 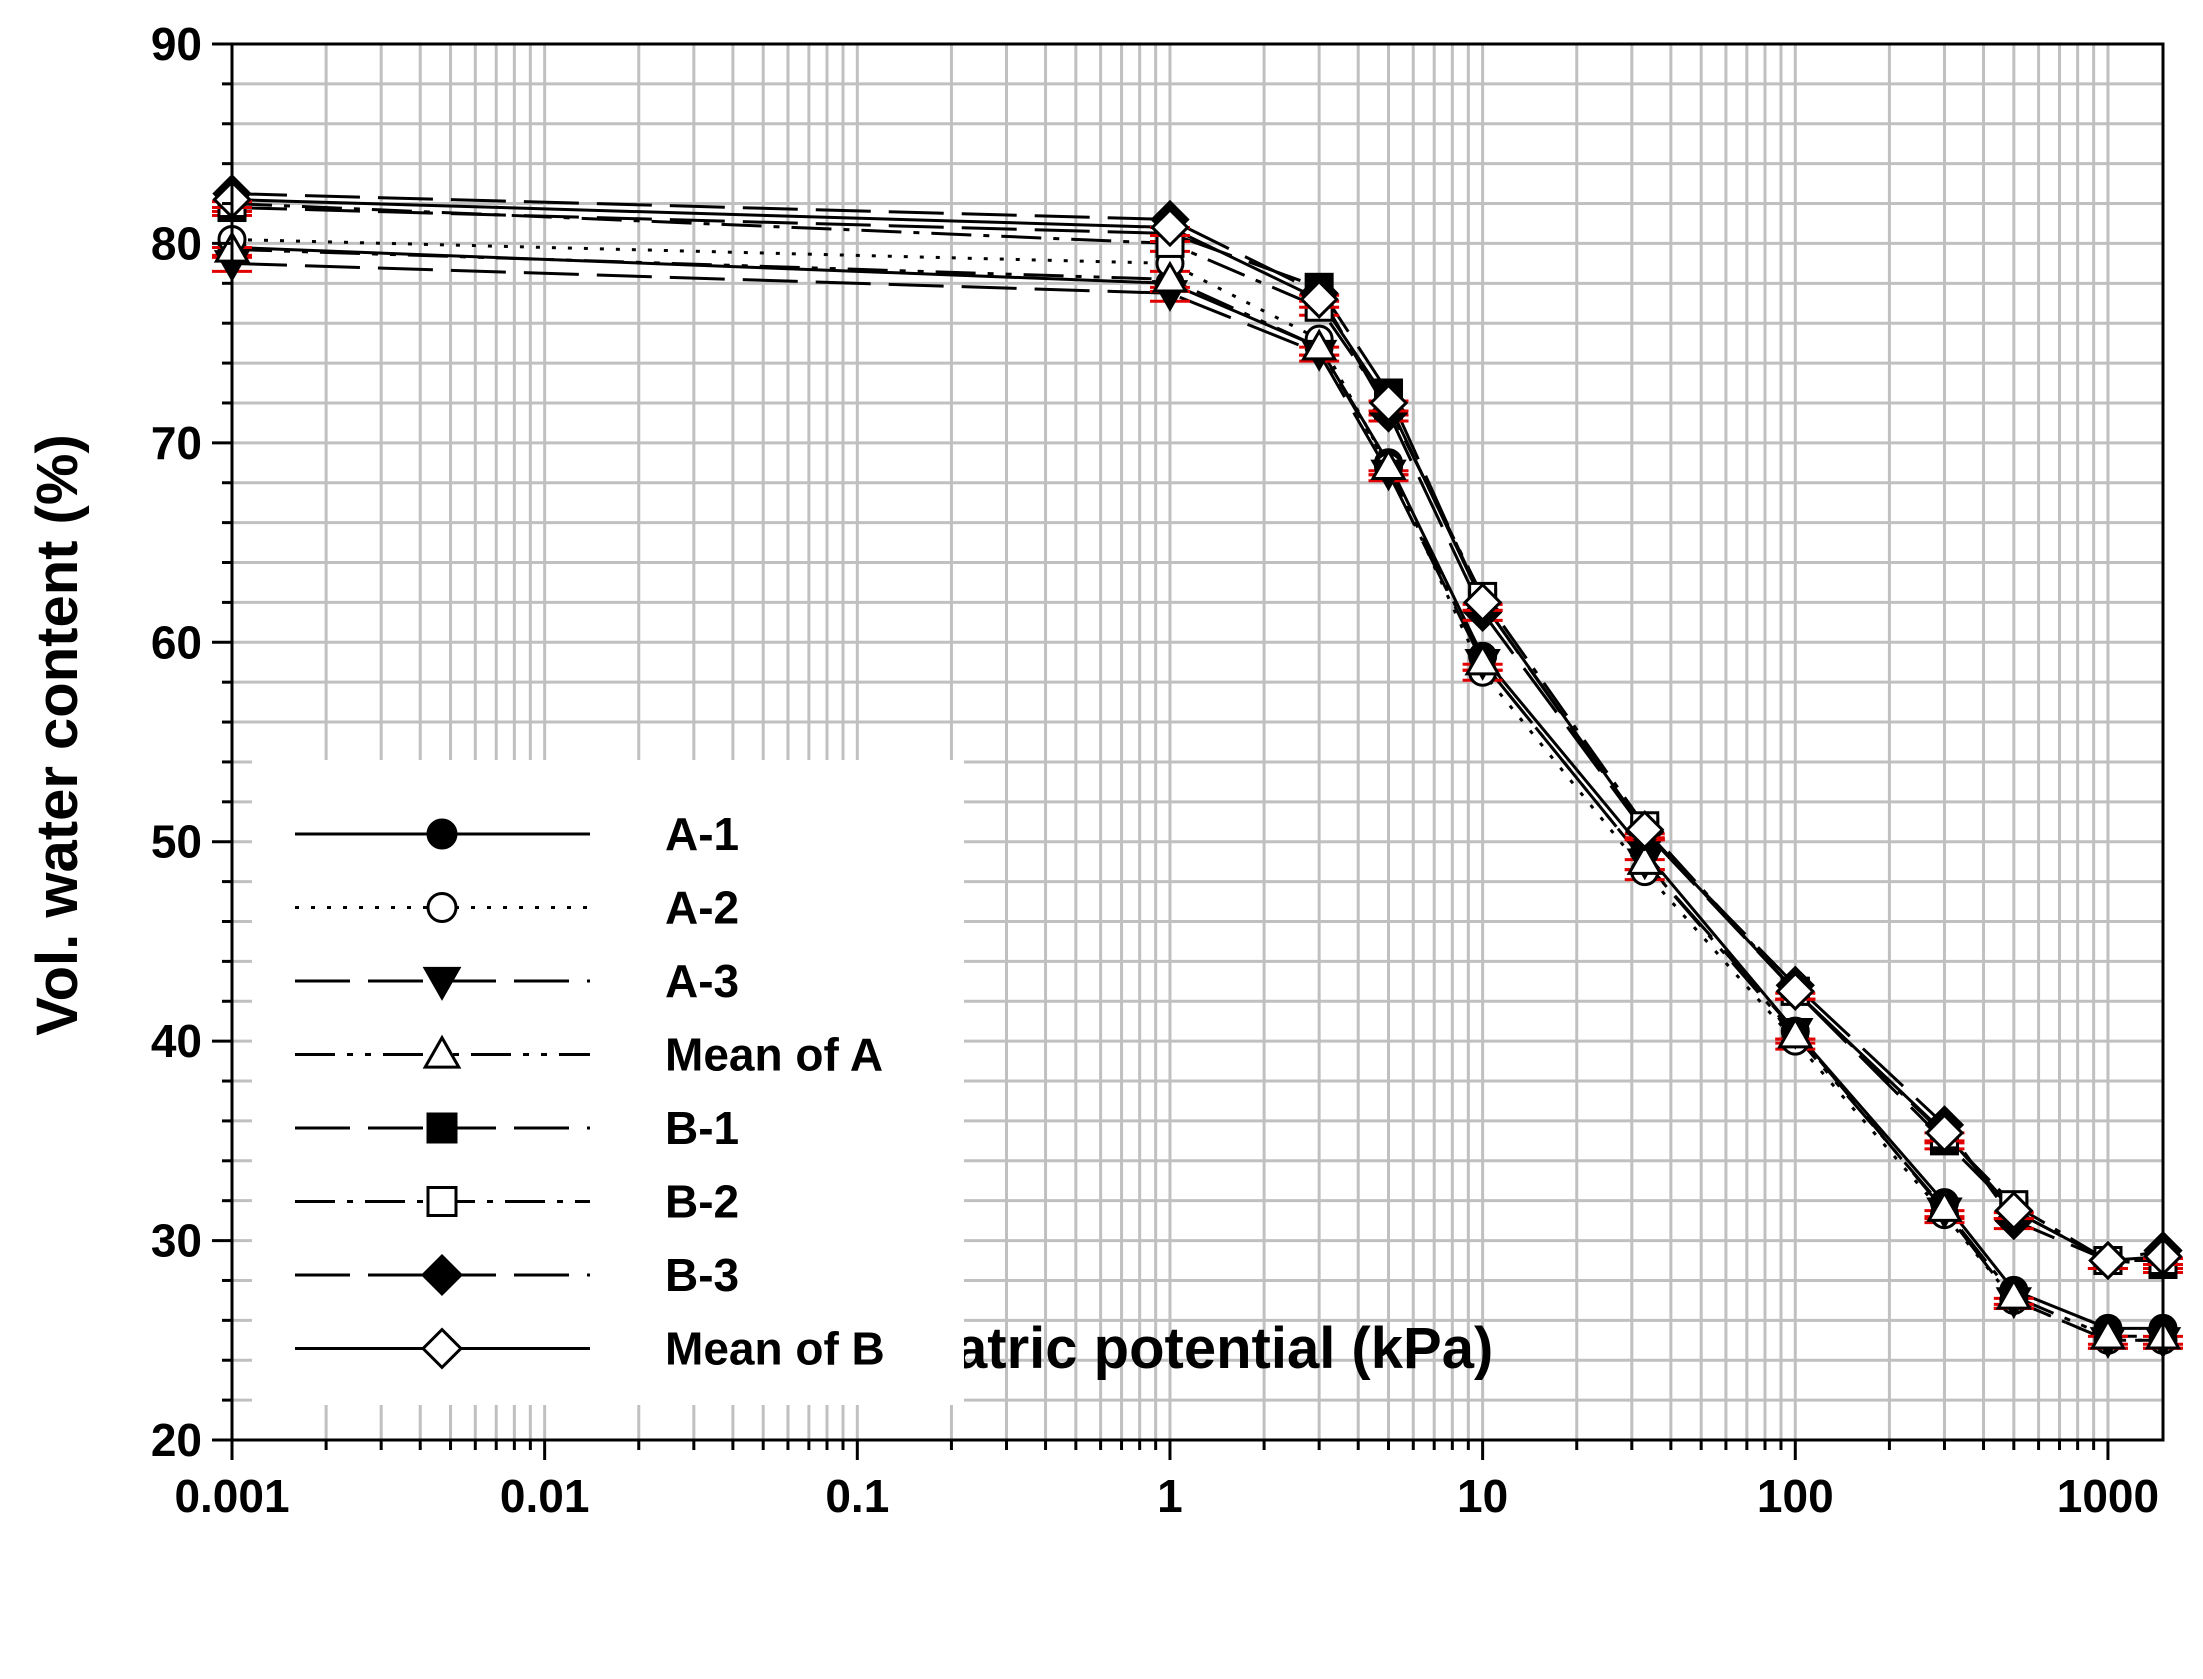 What do you see at coordinates (176, 443) in the screenshot?
I see `y-tick-label: 70` at bounding box center [176, 443].